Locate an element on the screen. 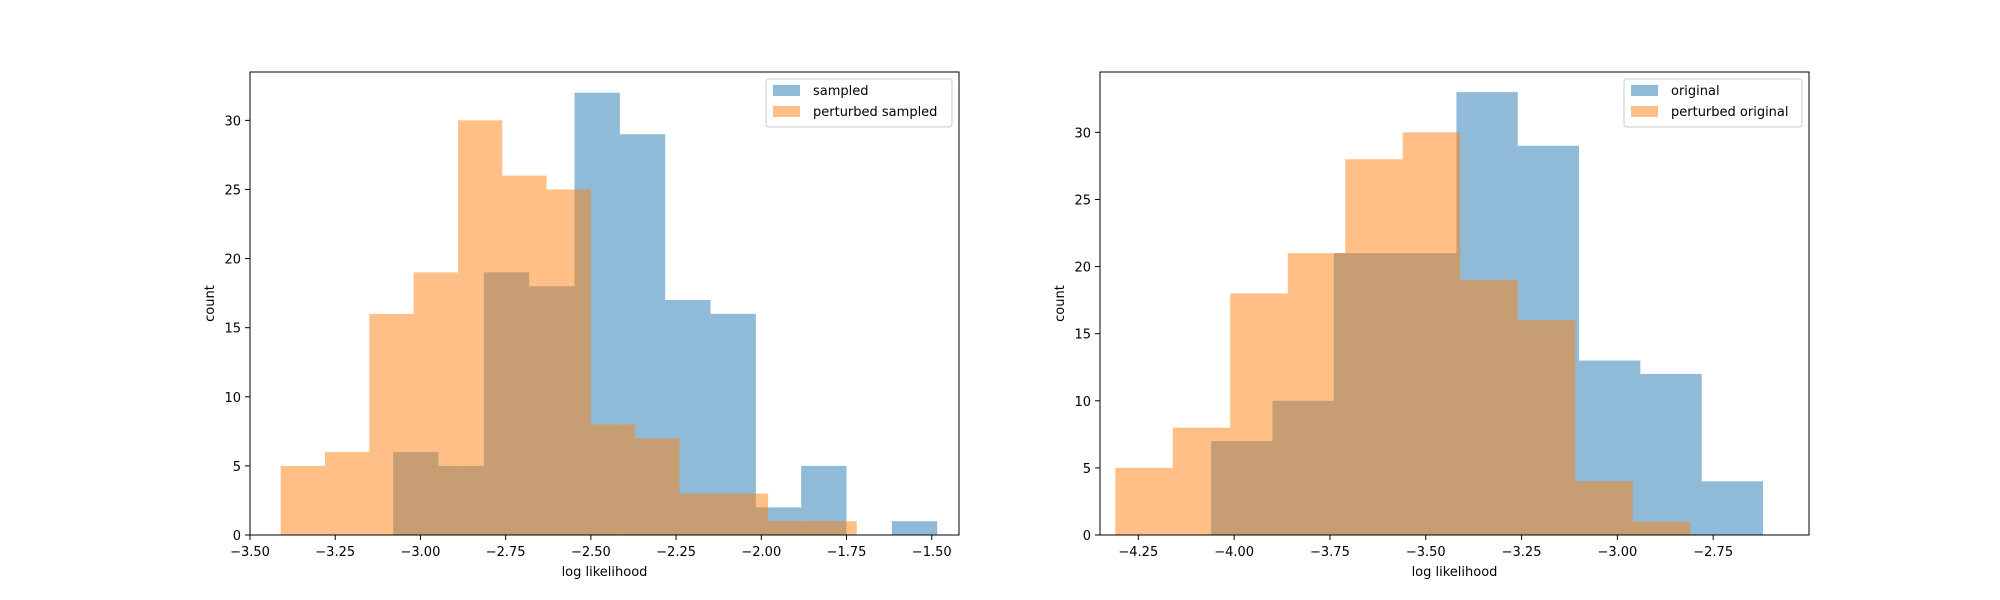 Image resolution: width=2000 pixels, height=600 pixels. right-xtick-label-6: −2.75 is located at coordinates (1713, 552).